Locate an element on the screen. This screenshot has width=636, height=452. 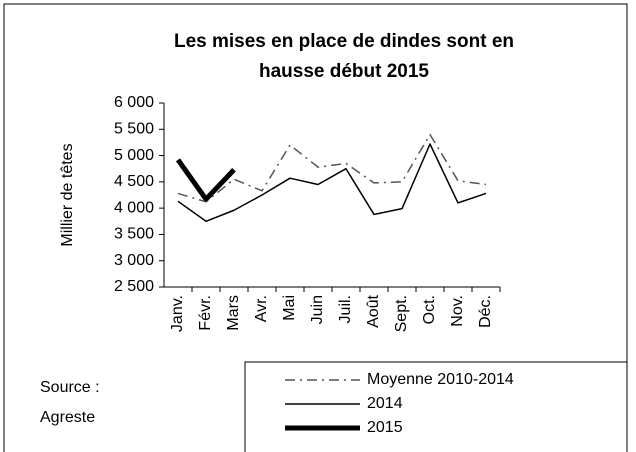
legend-label: 2015 is located at coordinates (385, 427).